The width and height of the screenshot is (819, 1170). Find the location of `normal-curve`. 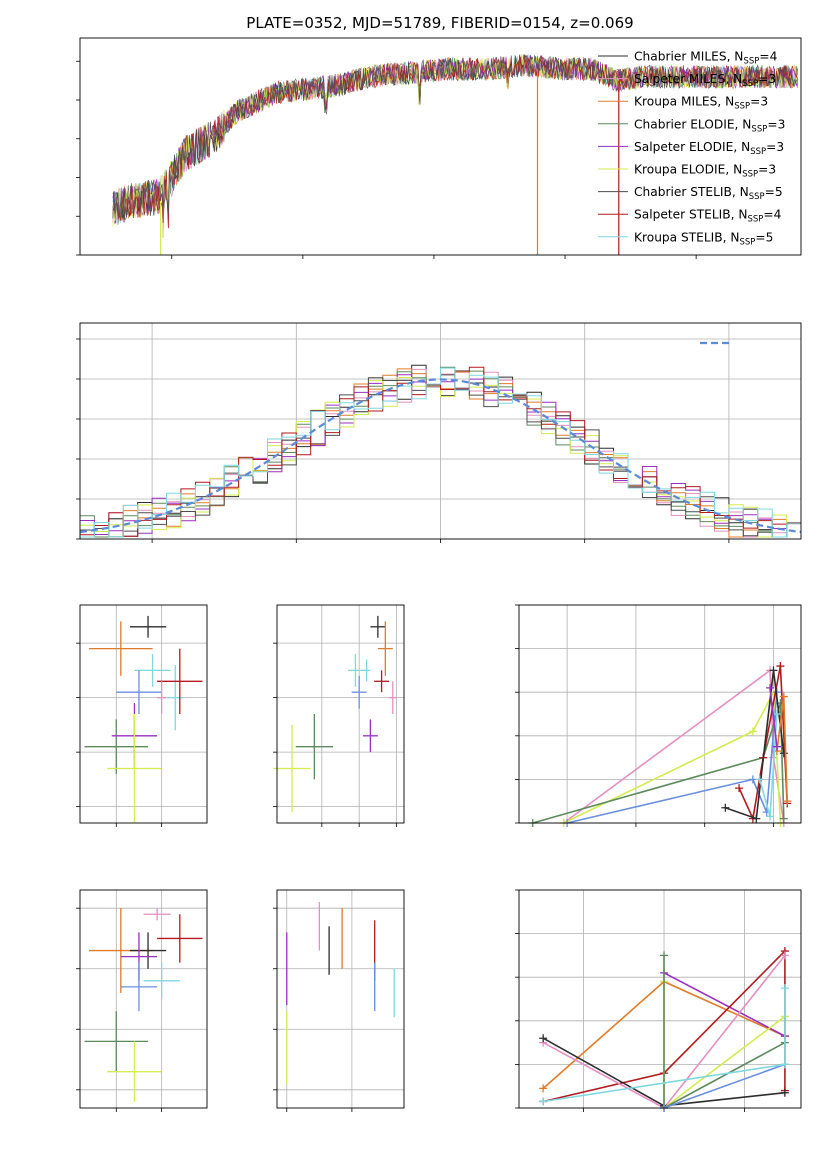

normal-curve is located at coordinates (440, 456).